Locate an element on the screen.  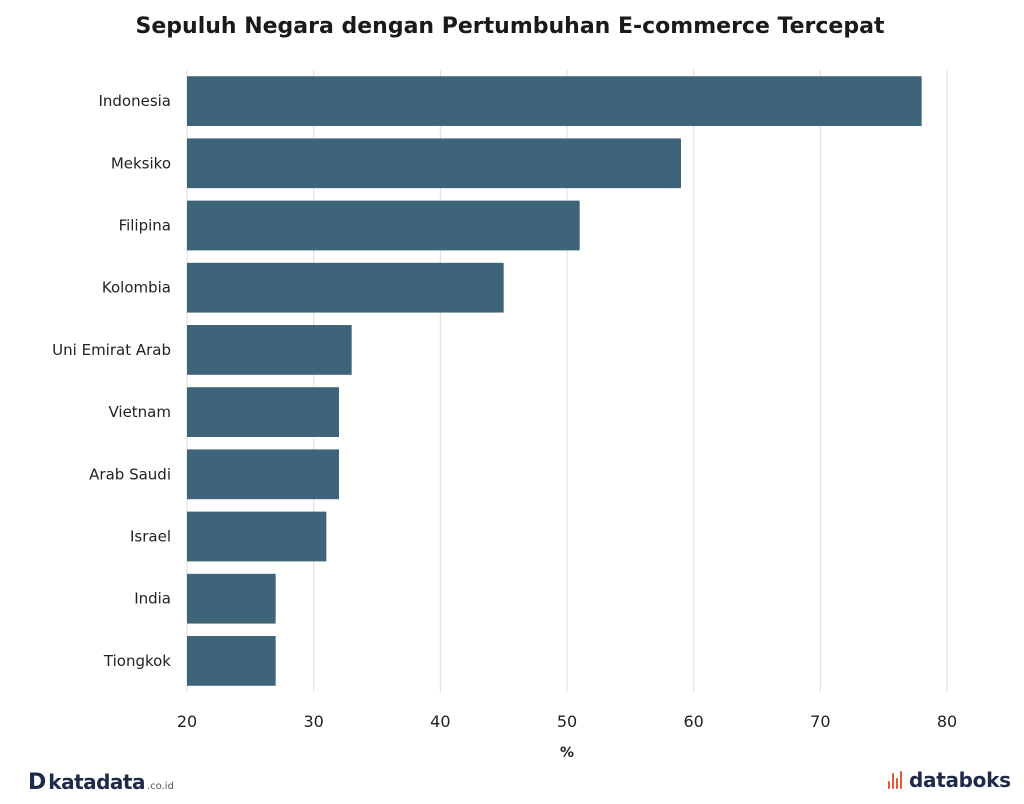
bar-tiongkok is located at coordinates (231, 661).